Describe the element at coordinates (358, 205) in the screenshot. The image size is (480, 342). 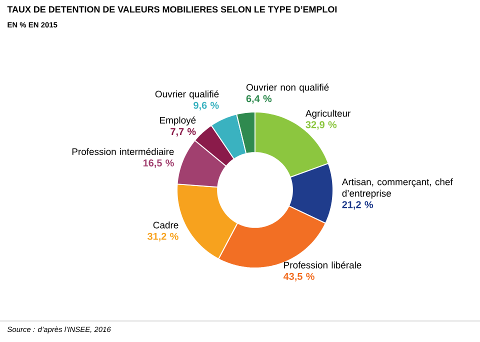
I see `data-label: 21,2 %` at that location.